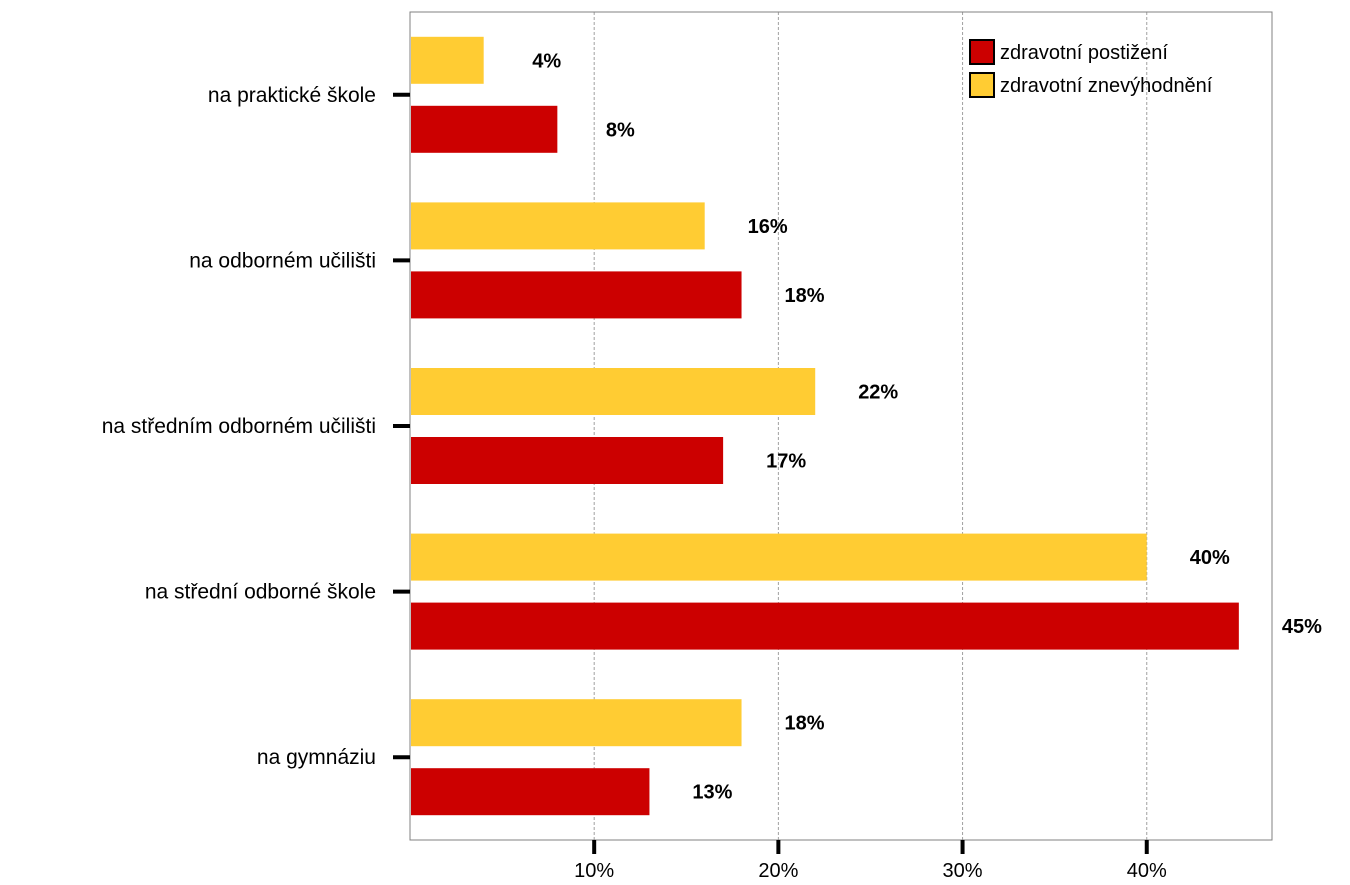 The height and width of the screenshot is (885, 1350). Describe the element at coordinates (1084, 53) in the screenshot. I see `legend-label: zdravotní postižení` at that location.